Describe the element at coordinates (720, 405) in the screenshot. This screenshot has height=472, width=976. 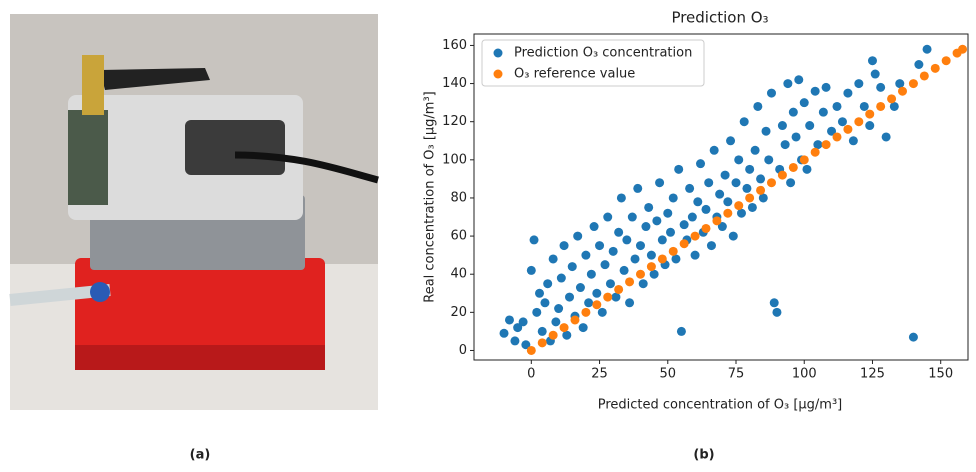
I see `x-axis-label: Predicted concentration of O₃ [µg/m³]` at that location.